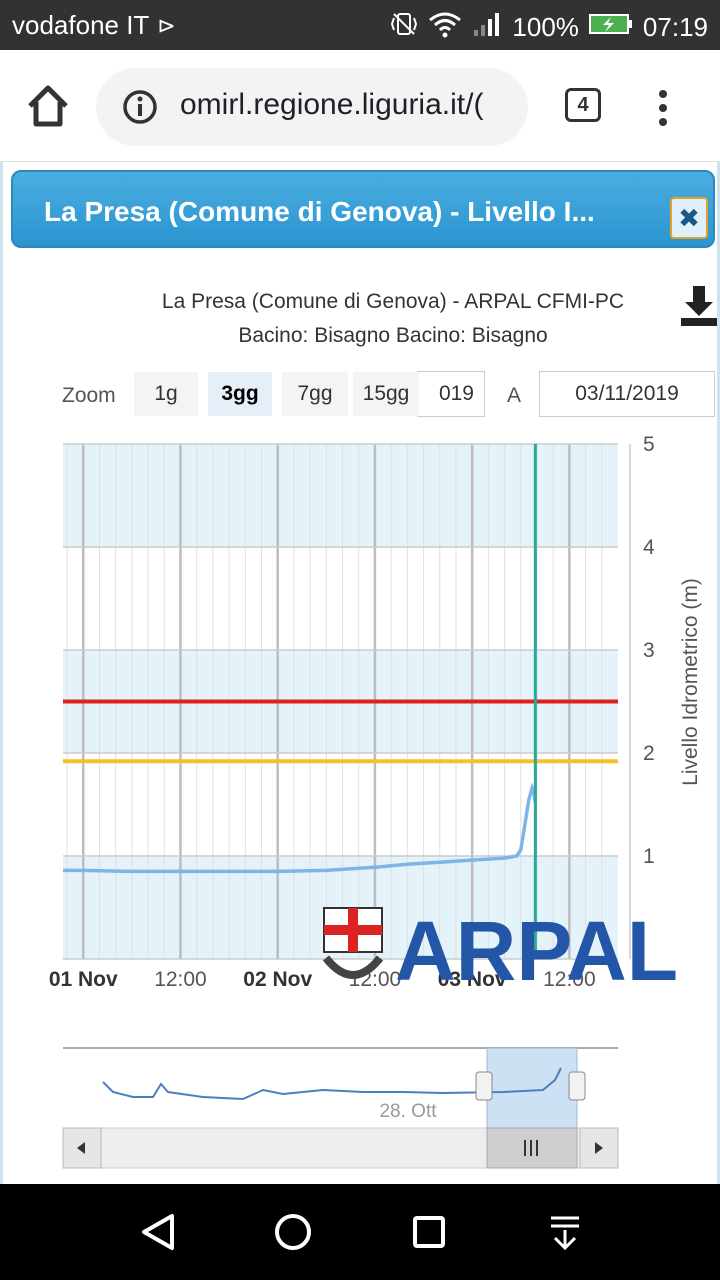 The image size is (720, 1280). I want to click on address-bar: omirl.regione.liguria.it/(, so click(312, 107).